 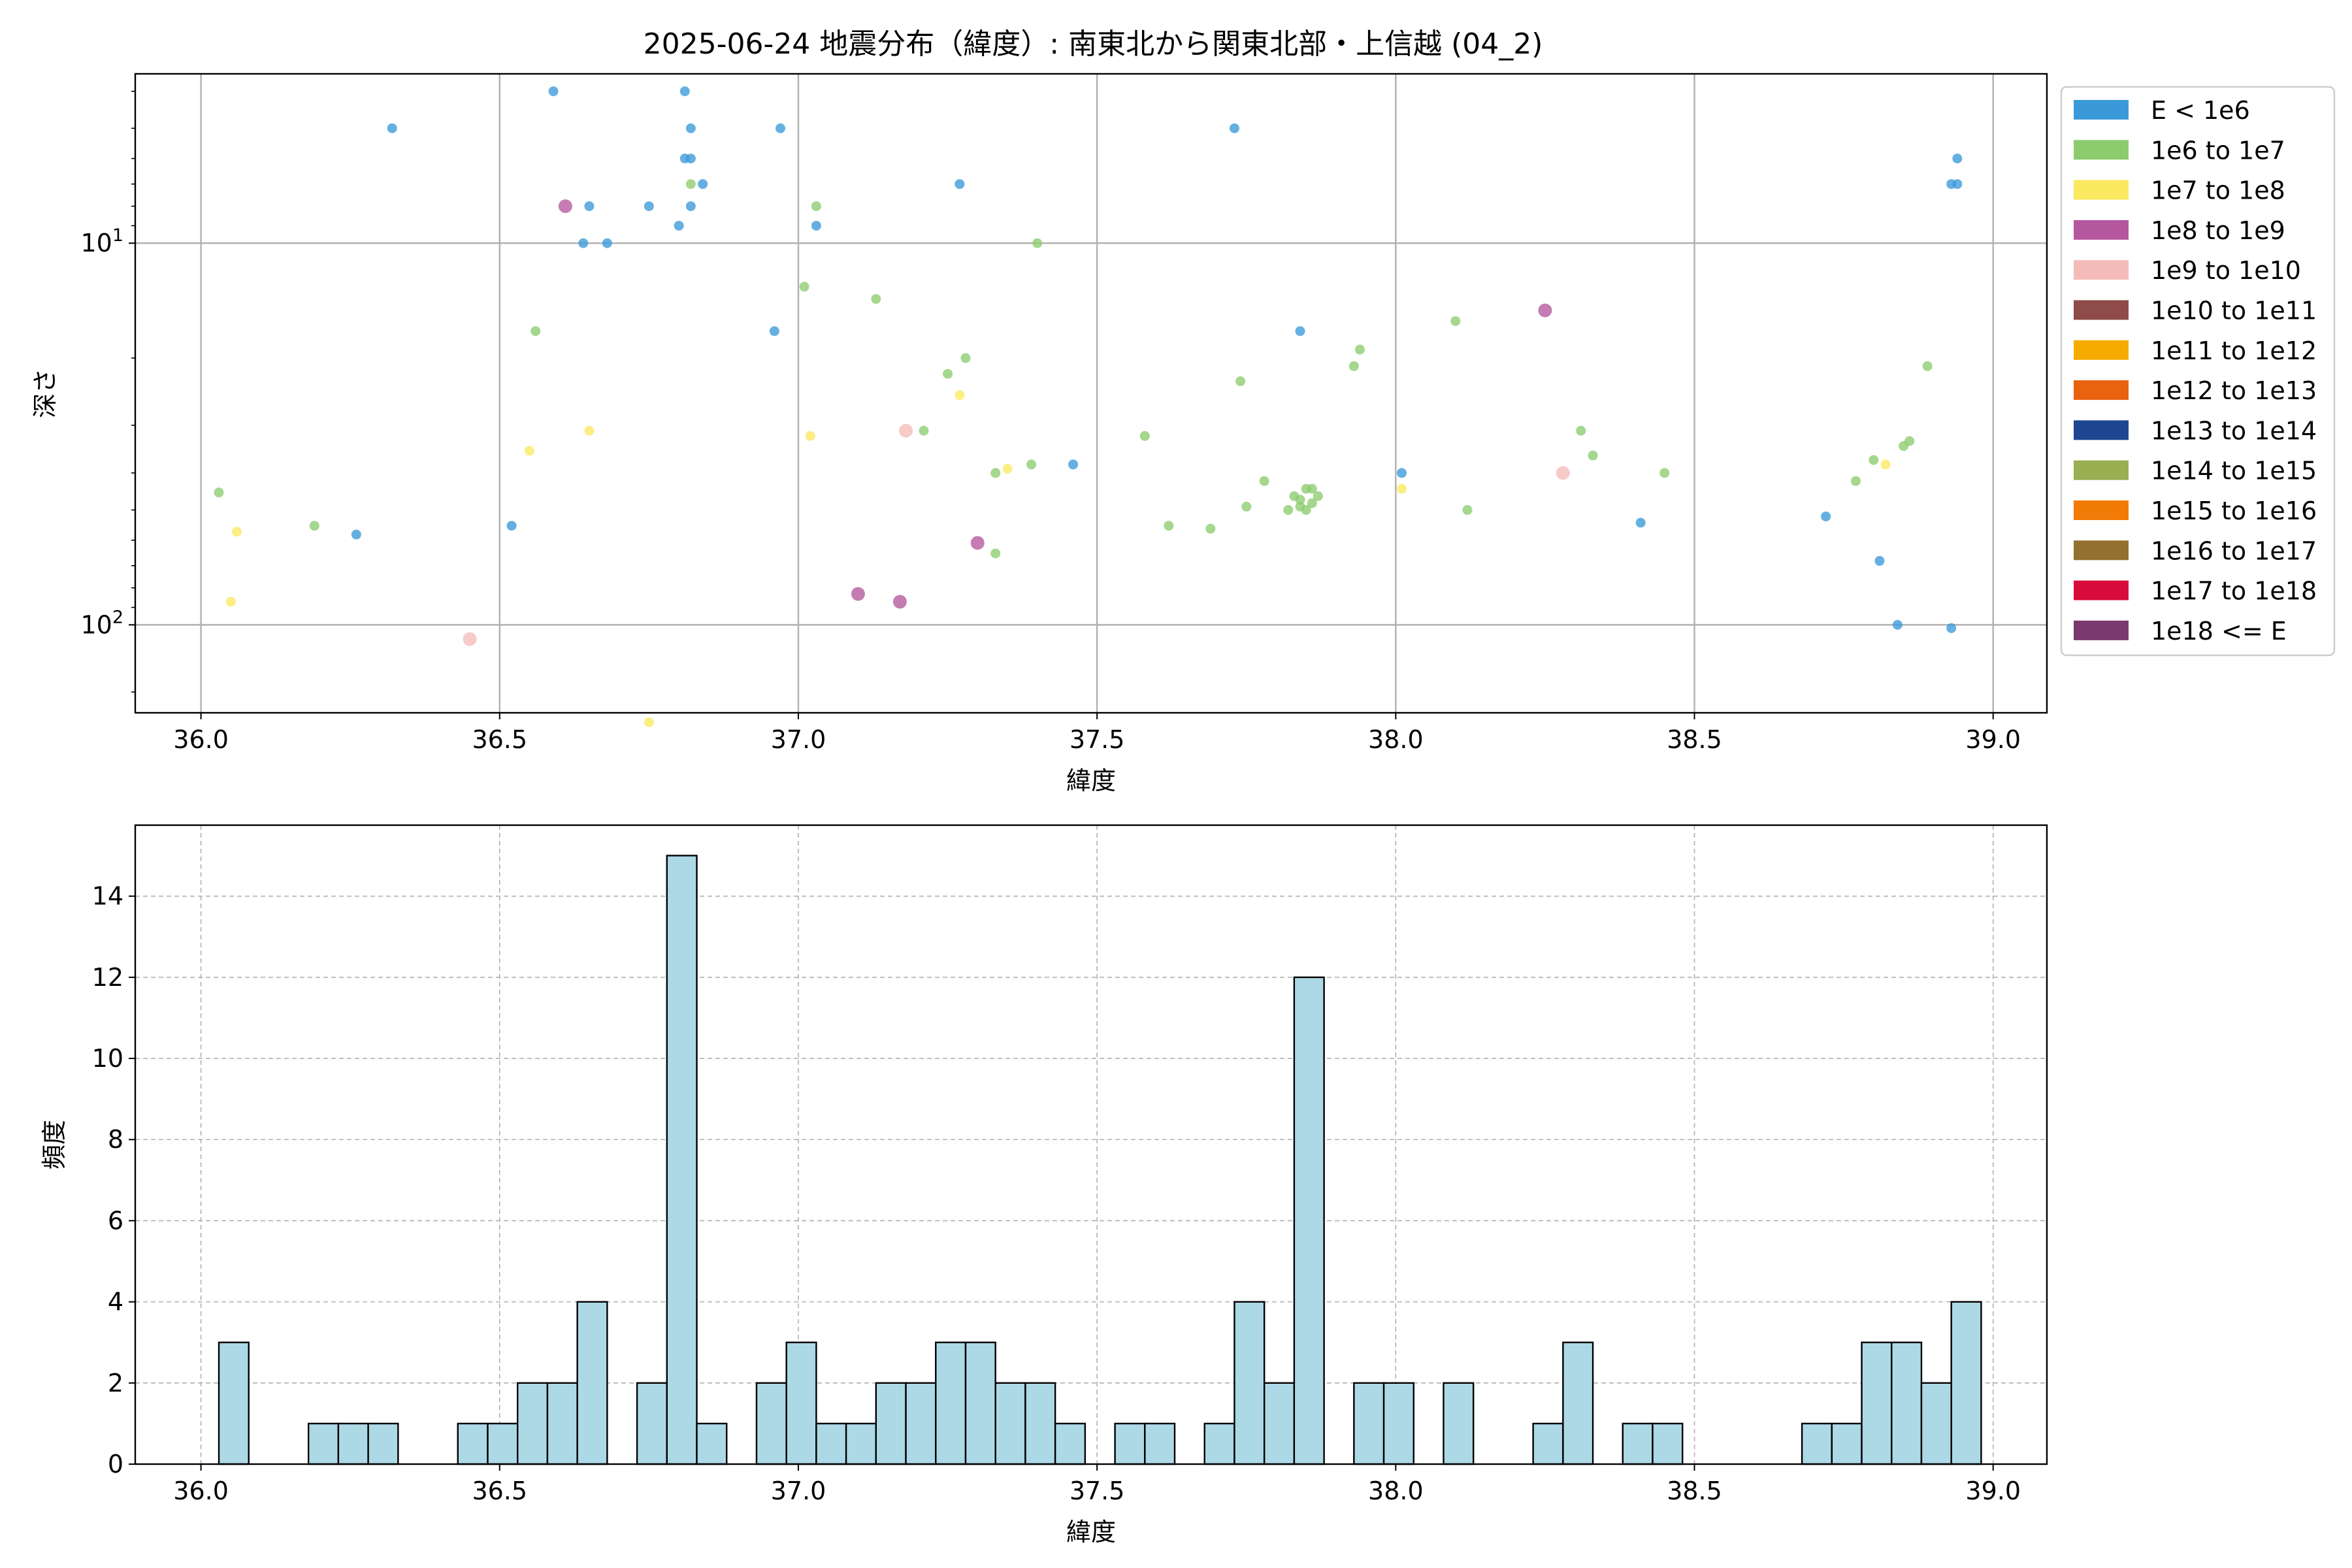 I want to click on legend-label: 1e13 to 1e14, so click(x=2234, y=430).